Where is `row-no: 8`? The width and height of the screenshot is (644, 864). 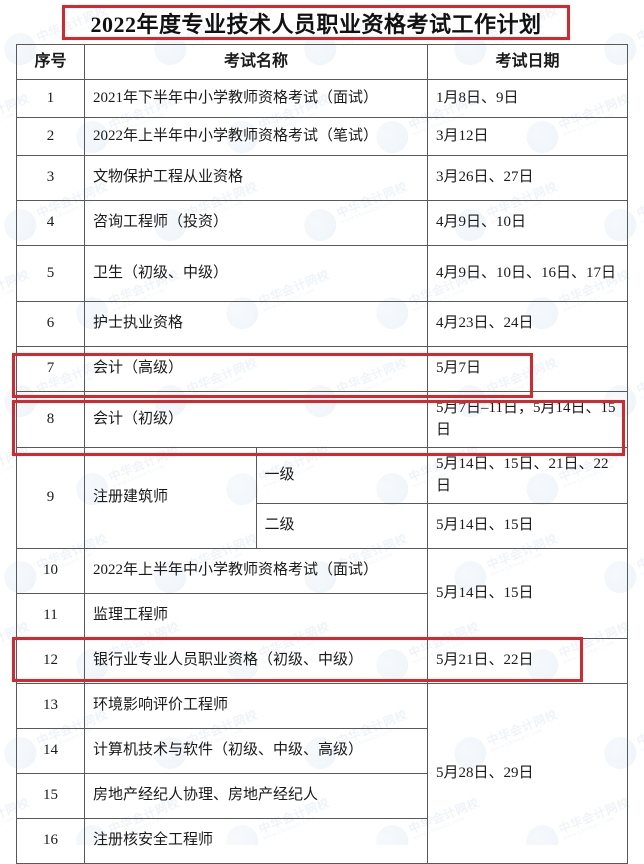
row-no: 8 is located at coordinates (50, 419).